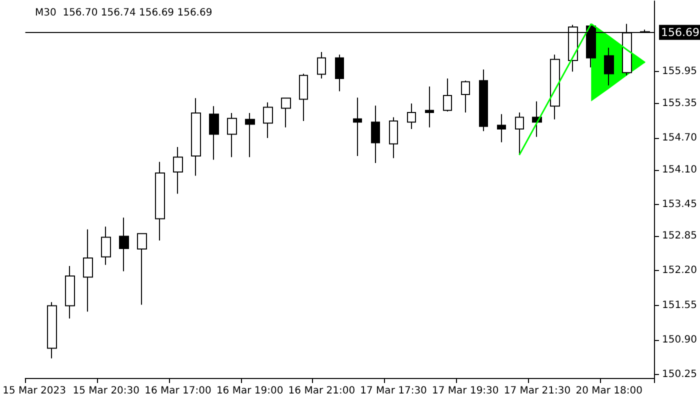 The height and width of the screenshot is (400, 700). Describe the element at coordinates (680, 374) in the screenshot. I see `y-tick-label: 150.25` at that location.